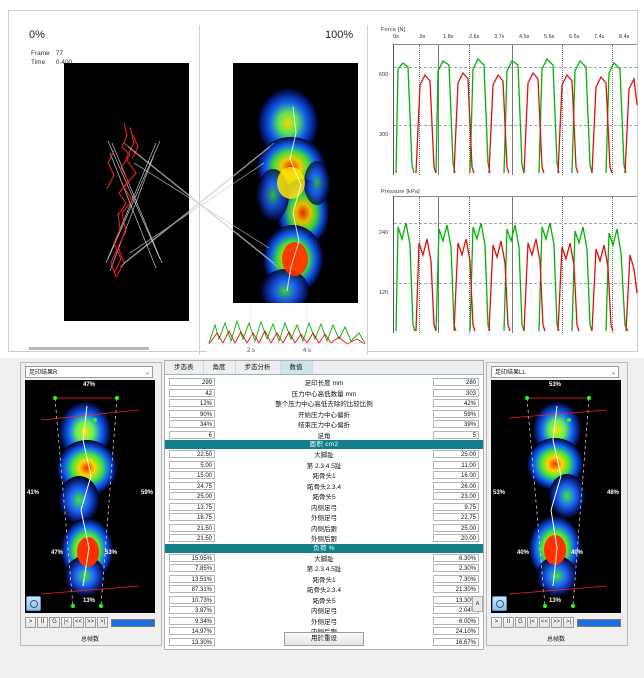  I want to click on left-value-field: 12%, so click(192, 403).